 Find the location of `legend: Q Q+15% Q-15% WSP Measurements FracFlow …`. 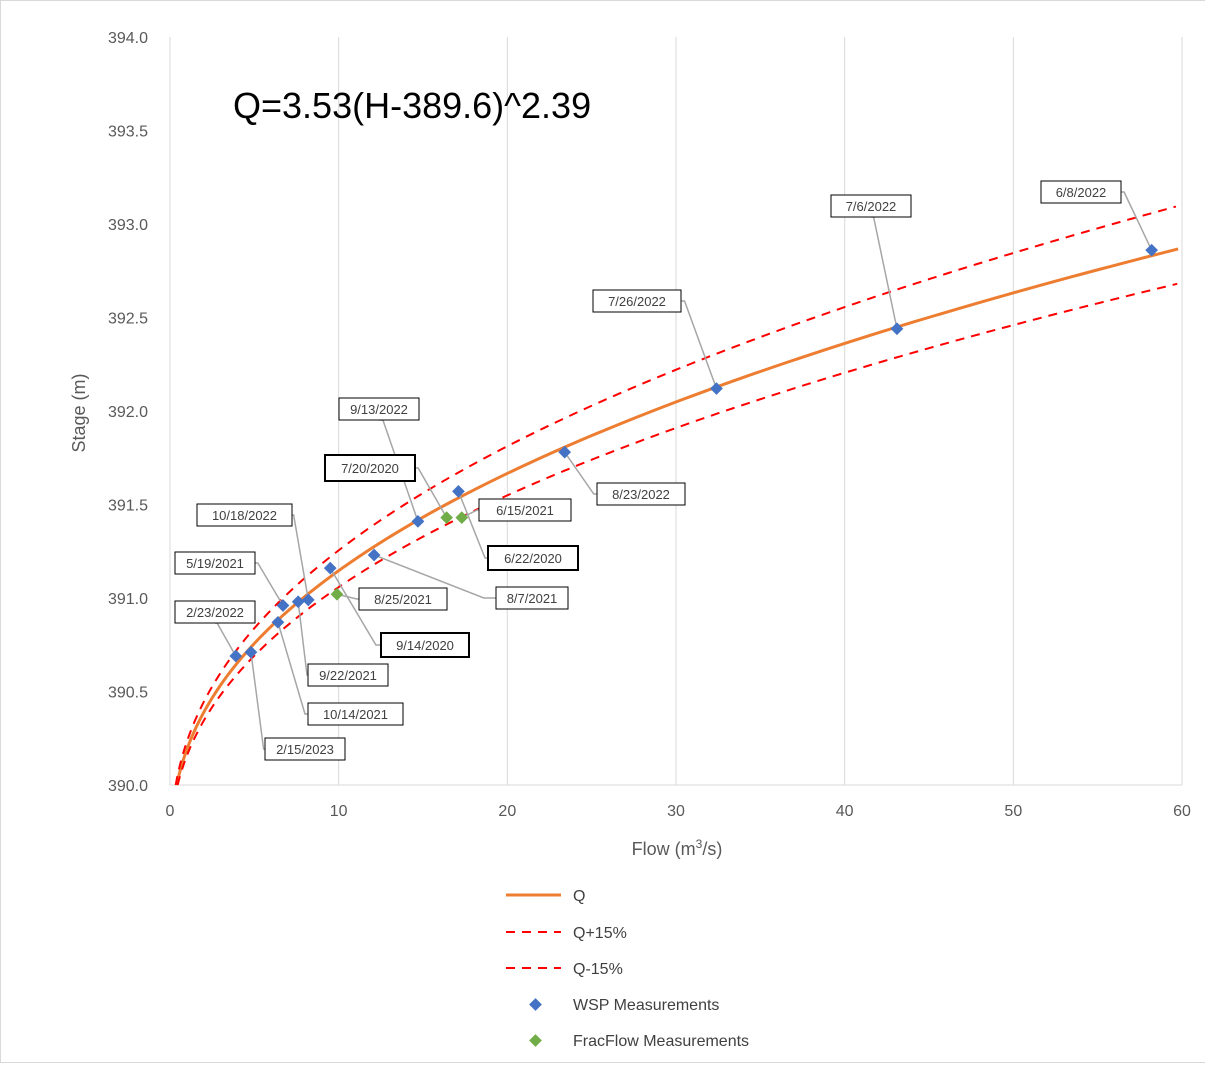

legend: Q Q+15% Q-15% WSP Measurements FracFlow … is located at coordinates (627, 969).